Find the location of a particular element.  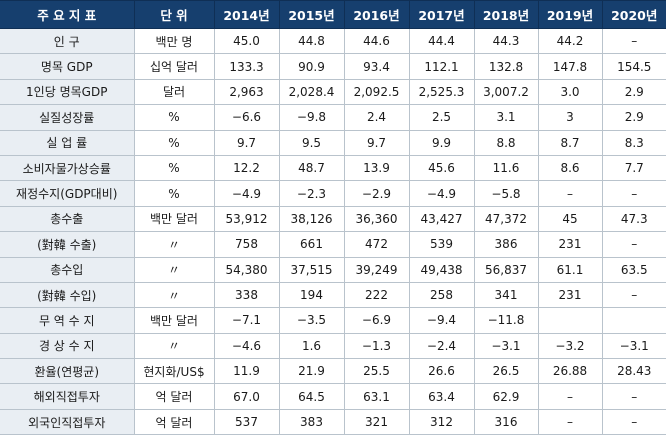

row-label: 해외직접투자 is located at coordinates (67, 396).